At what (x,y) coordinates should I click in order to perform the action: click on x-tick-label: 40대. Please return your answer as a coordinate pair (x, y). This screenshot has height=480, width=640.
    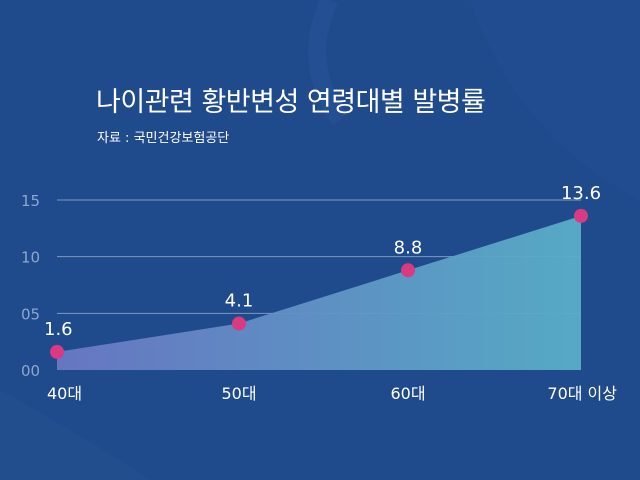
    Looking at the image, I should click on (64, 393).